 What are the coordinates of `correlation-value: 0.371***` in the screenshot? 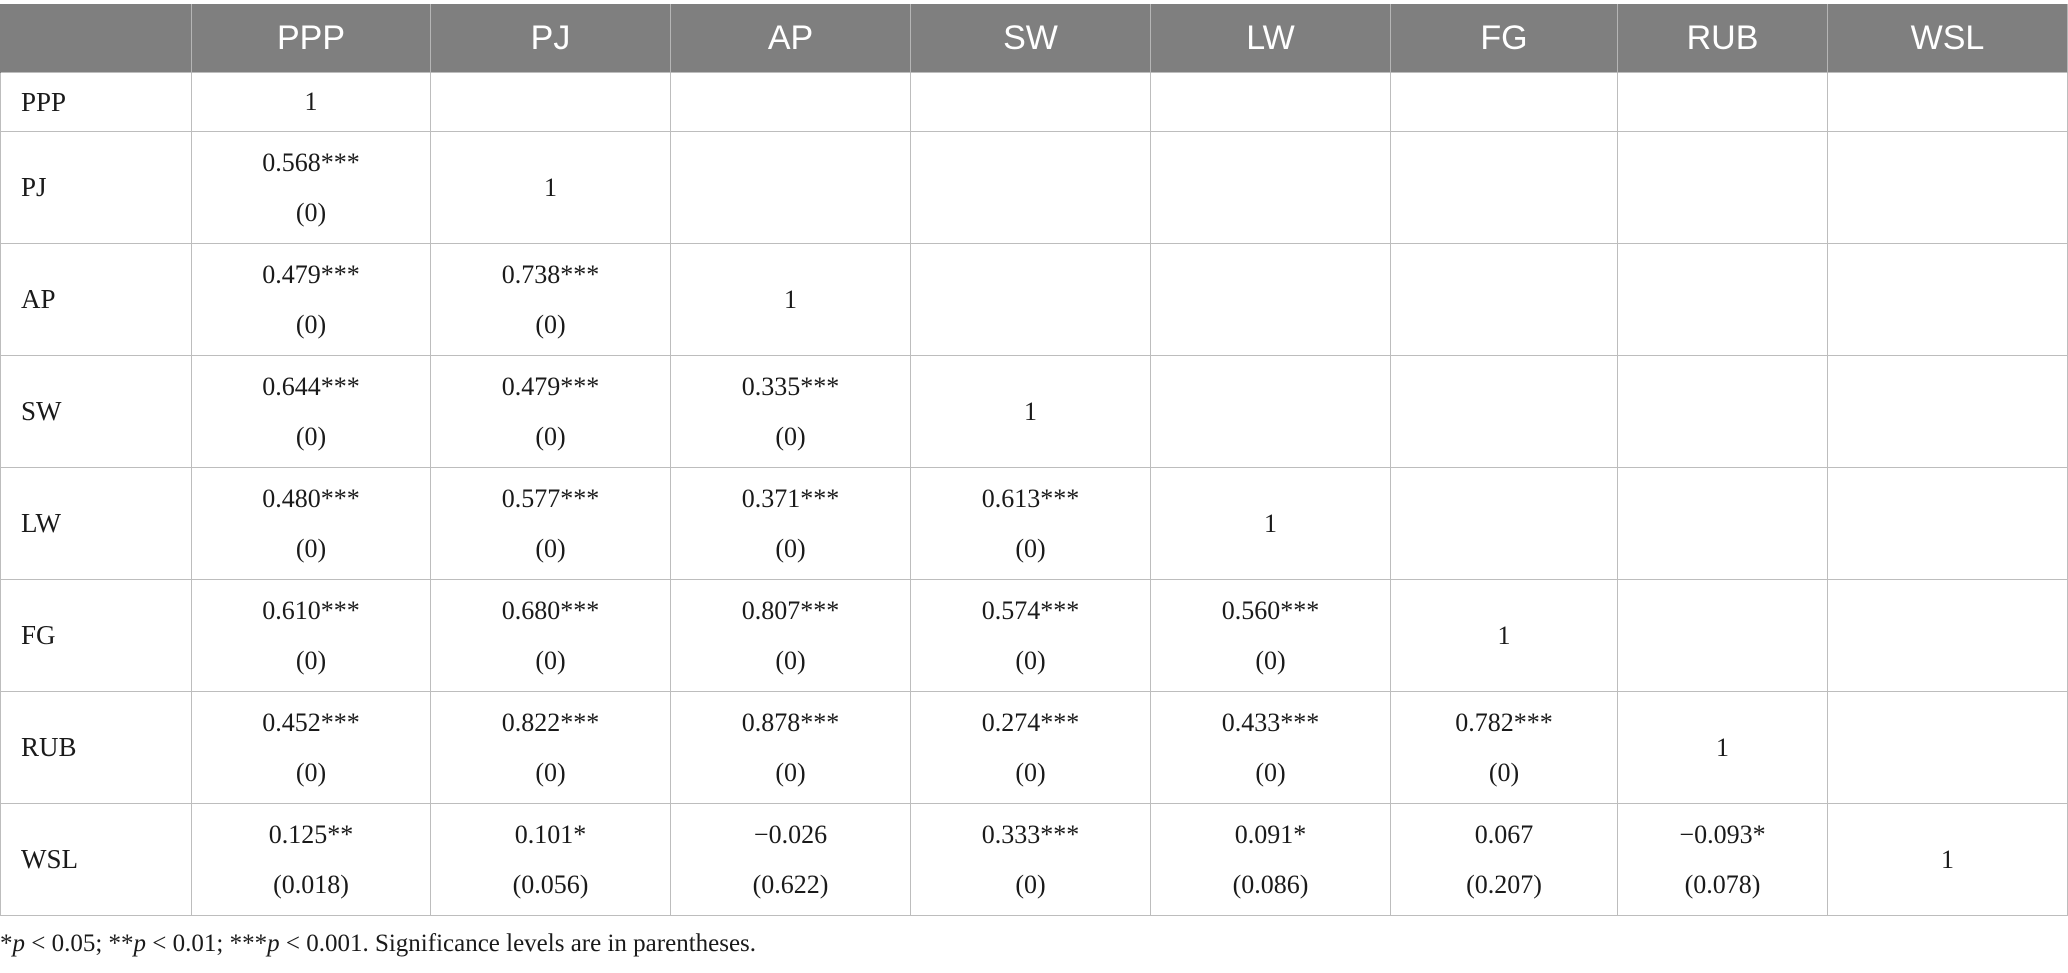 It's located at (790, 498).